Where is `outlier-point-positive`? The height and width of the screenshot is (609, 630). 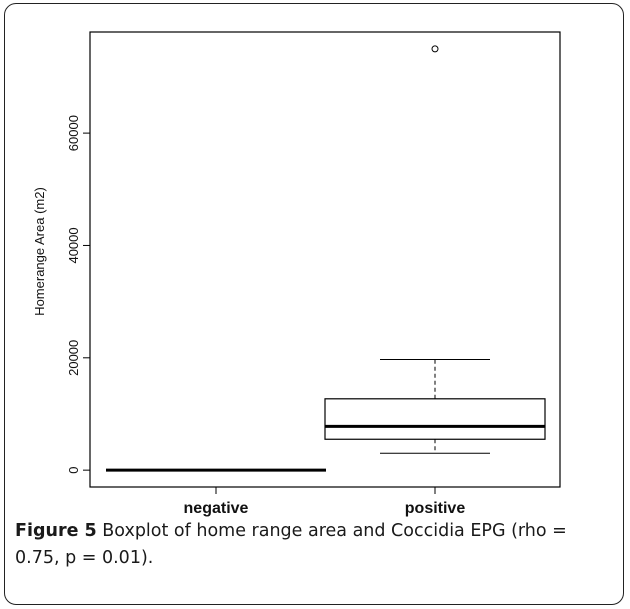 outlier-point-positive is located at coordinates (435, 49).